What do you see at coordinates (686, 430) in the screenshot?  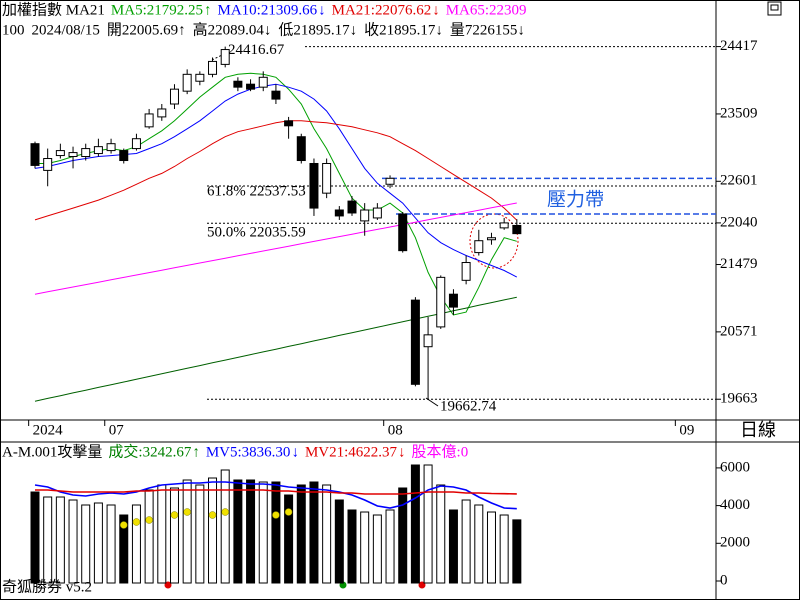 I see `x-tick-label: 09` at bounding box center [686, 430].